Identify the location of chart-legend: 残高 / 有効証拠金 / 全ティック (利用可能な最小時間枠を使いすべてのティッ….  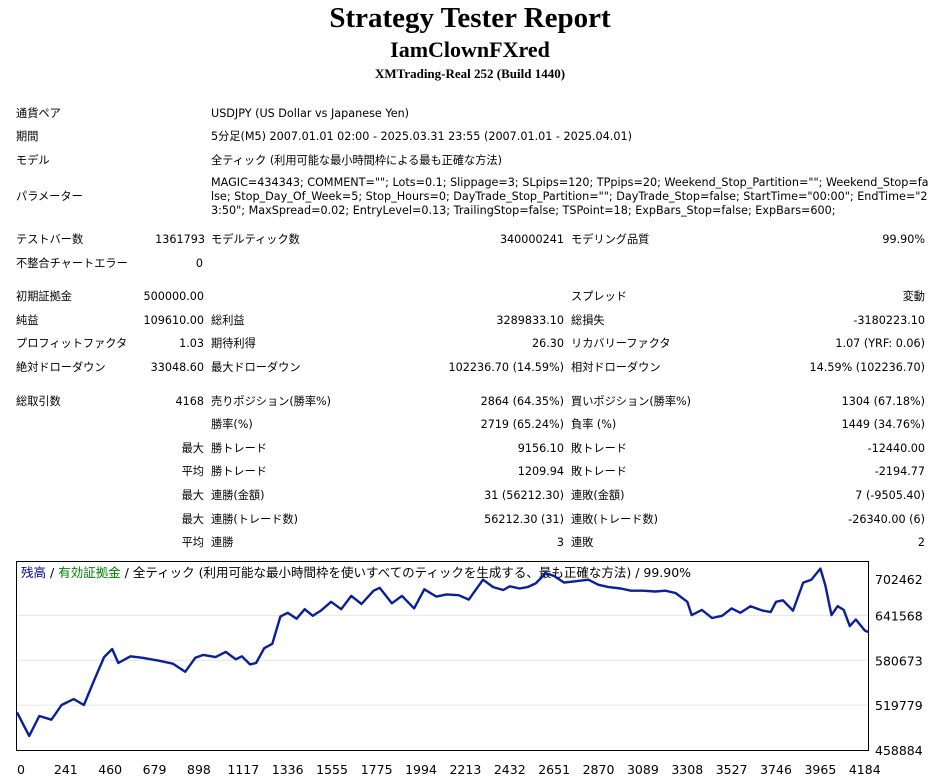
(356, 572).